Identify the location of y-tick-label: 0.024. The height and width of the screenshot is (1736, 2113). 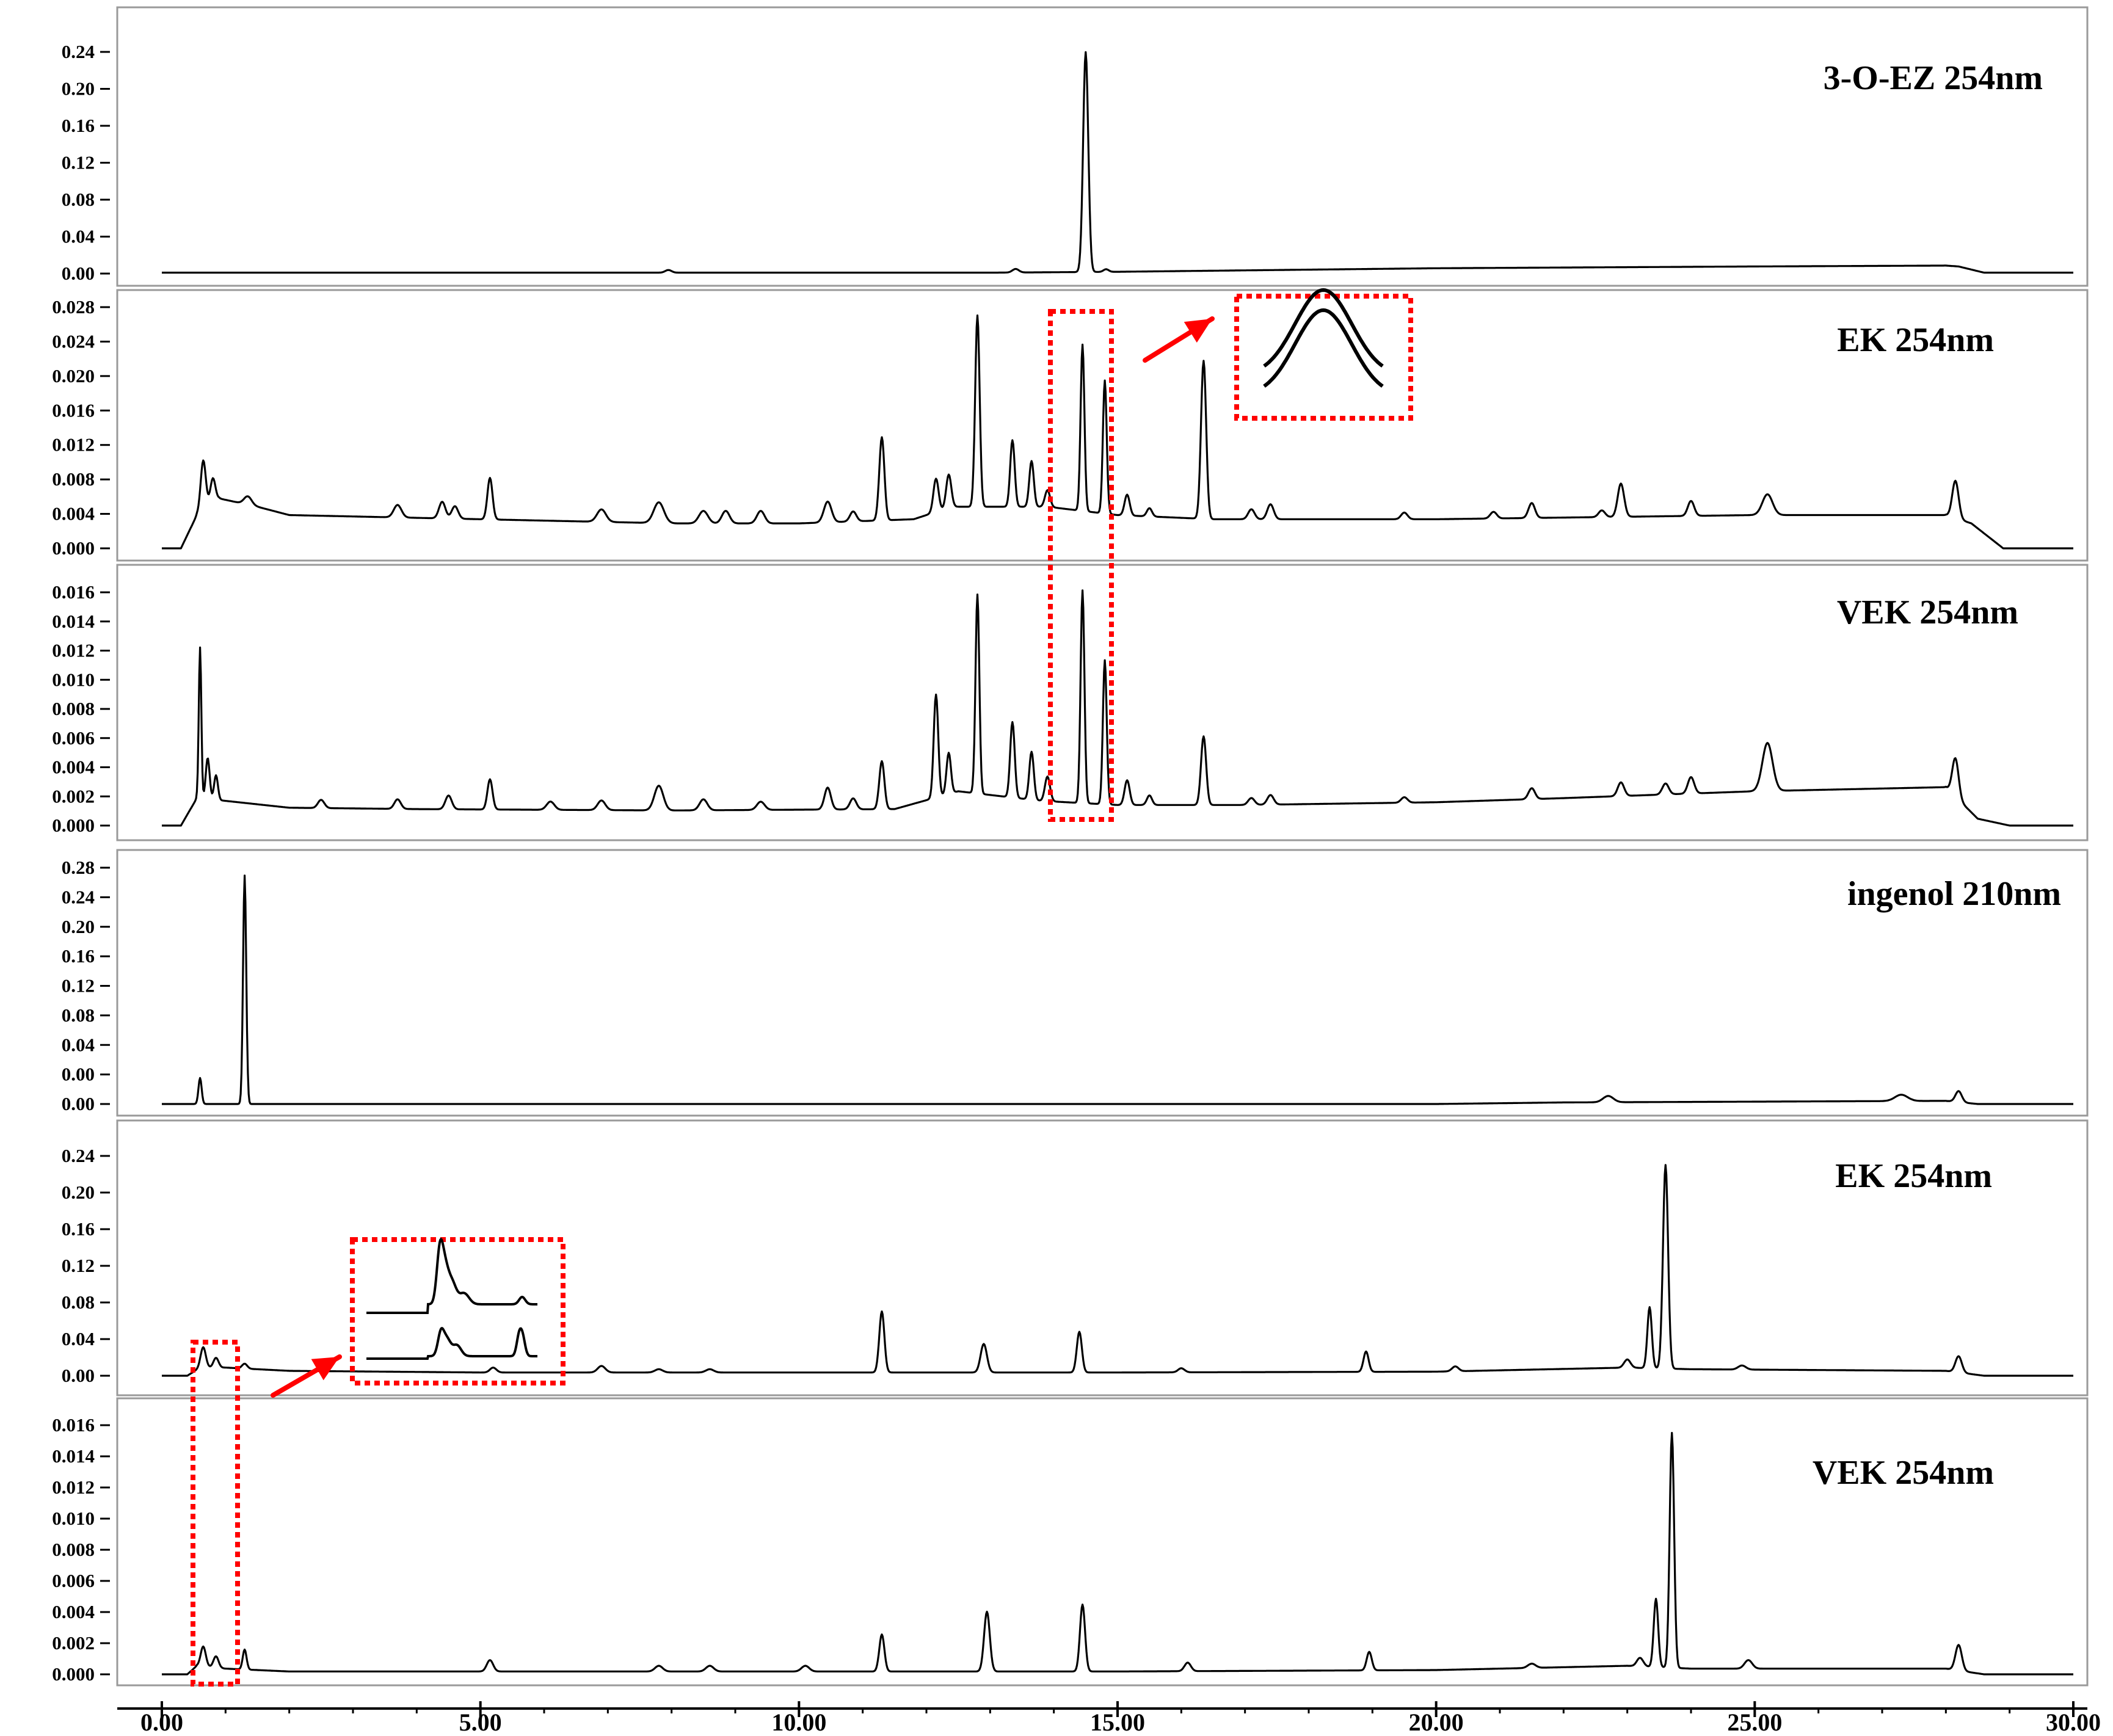
(73, 341).